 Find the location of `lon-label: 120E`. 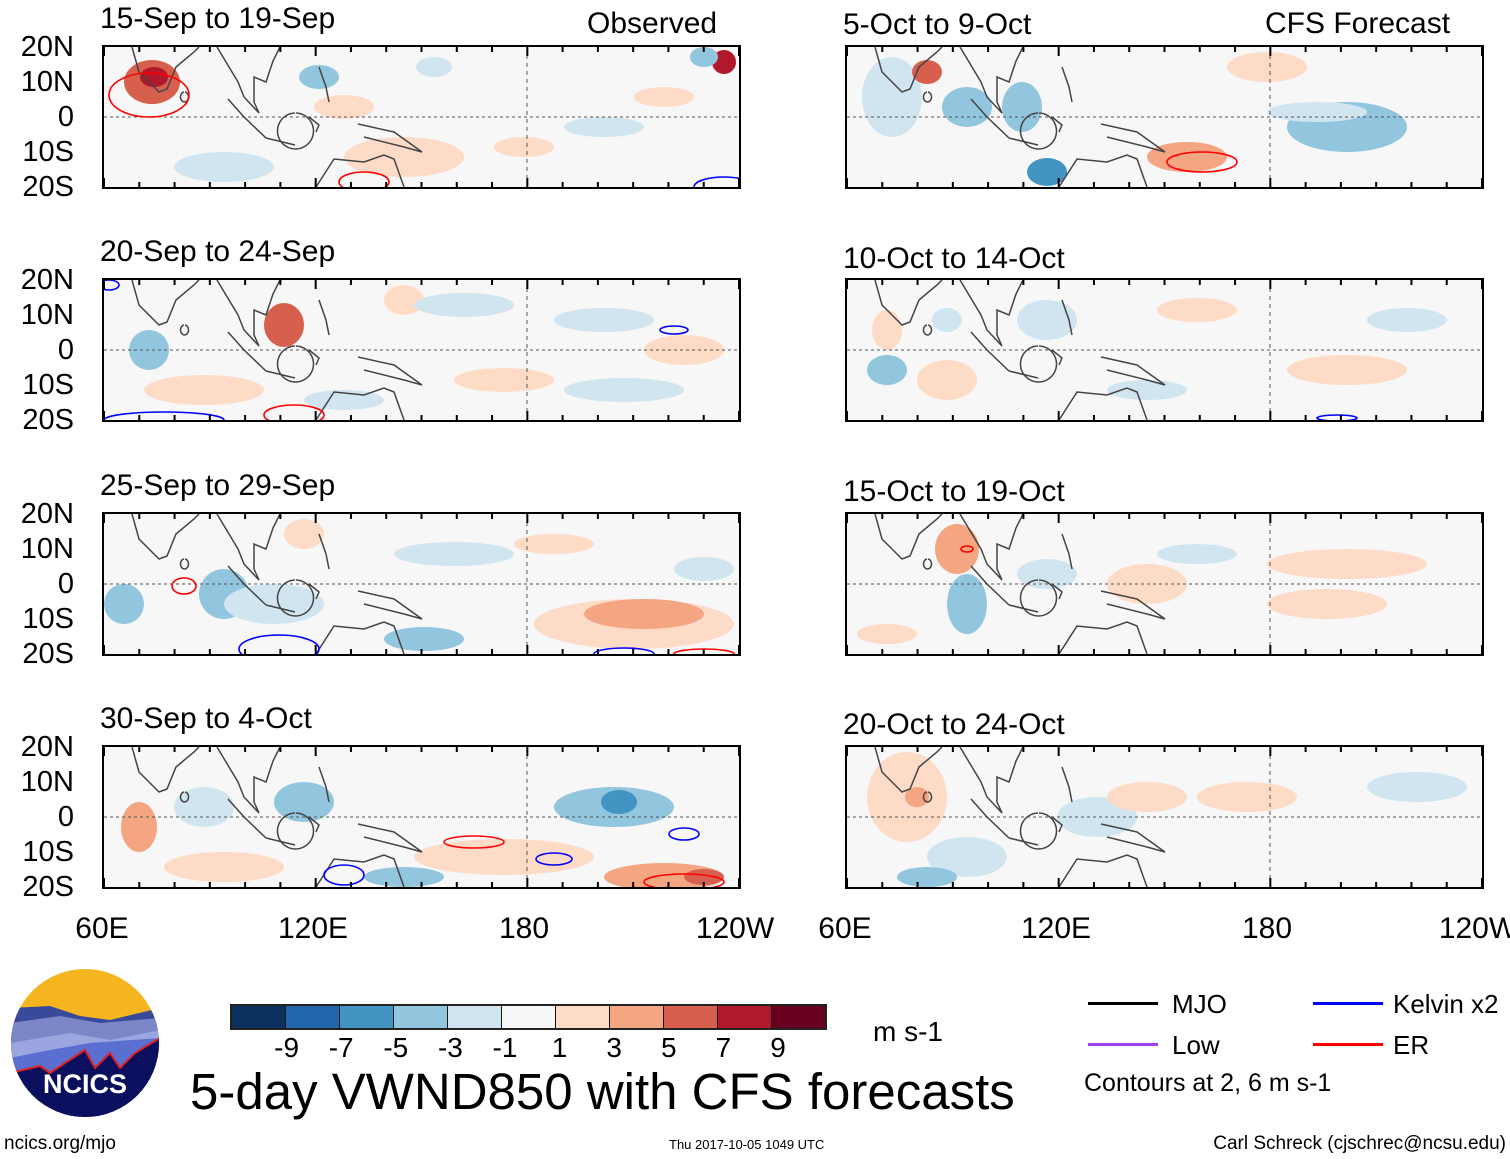

lon-label: 120E is located at coordinates (1056, 928).